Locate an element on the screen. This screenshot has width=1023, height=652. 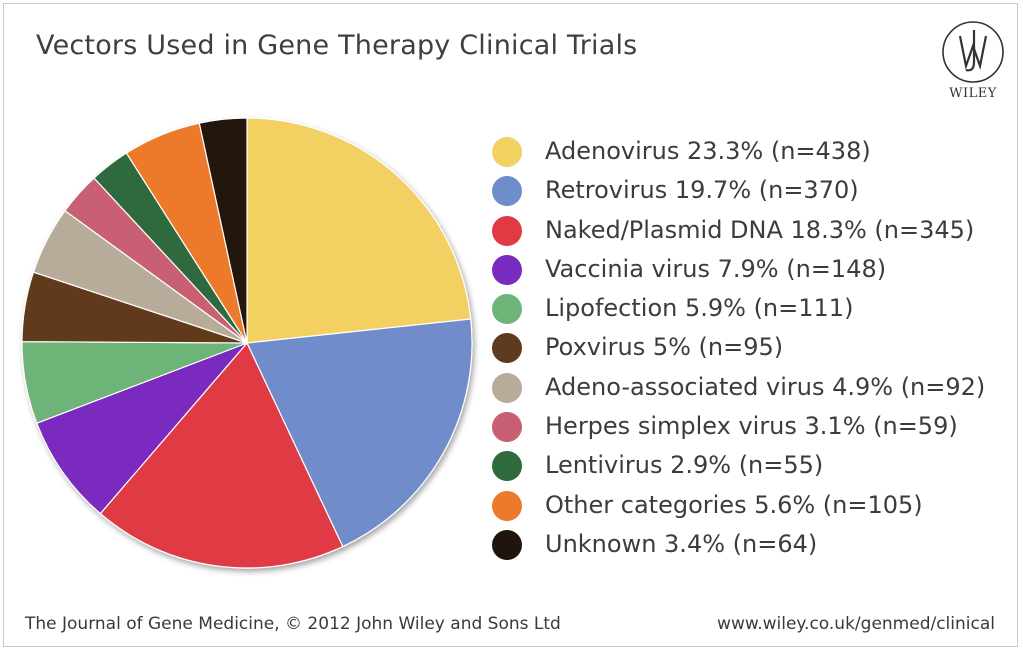
legend-label: Unknown 3.4% (n=64) is located at coordinates (681, 543).